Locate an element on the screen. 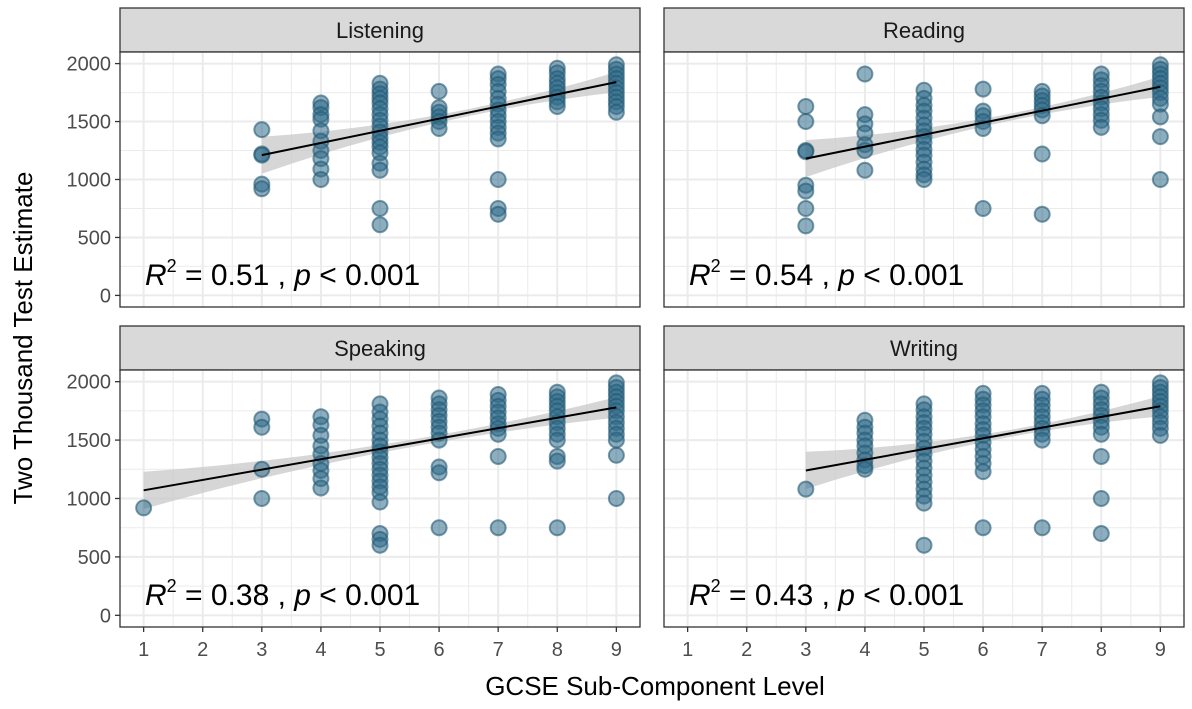 The height and width of the screenshot is (709, 1192). strip-header-listening is located at coordinates (380, 30).